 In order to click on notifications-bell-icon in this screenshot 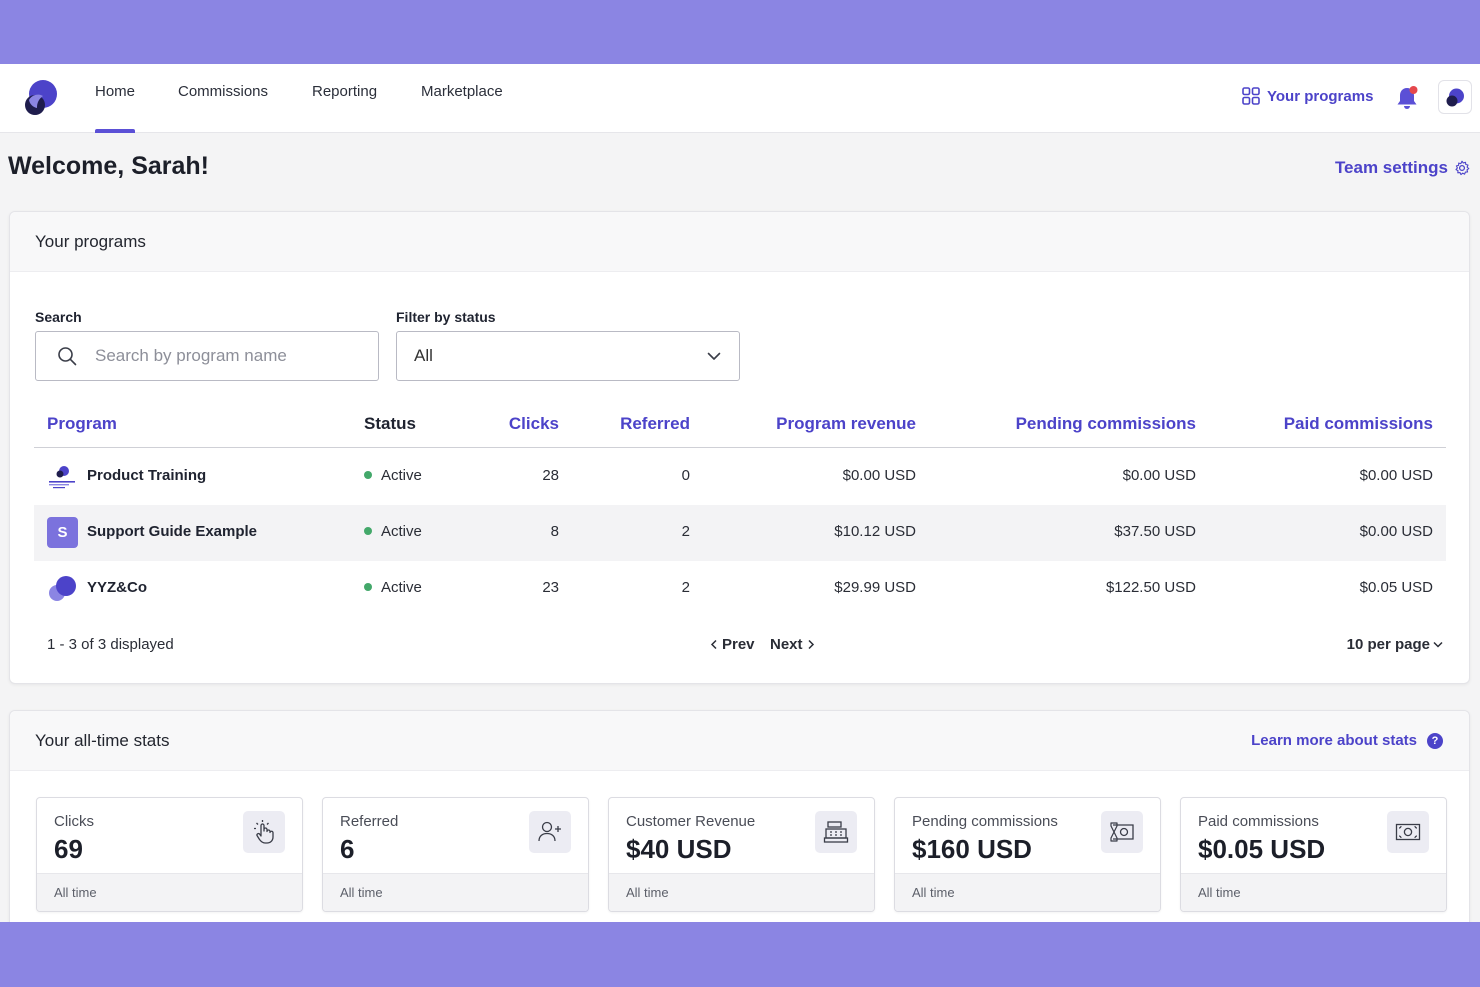, I will do `click(1407, 98)`.